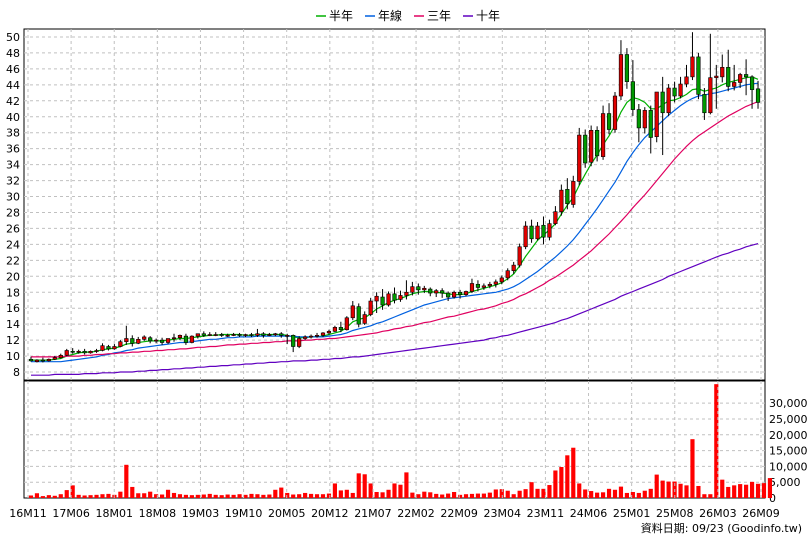 Image resolution: width=808 pixels, height=544 pixels. What do you see at coordinates (416, 513) in the screenshot?
I see `x-tick-label: 22M02` at bounding box center [416, 513].